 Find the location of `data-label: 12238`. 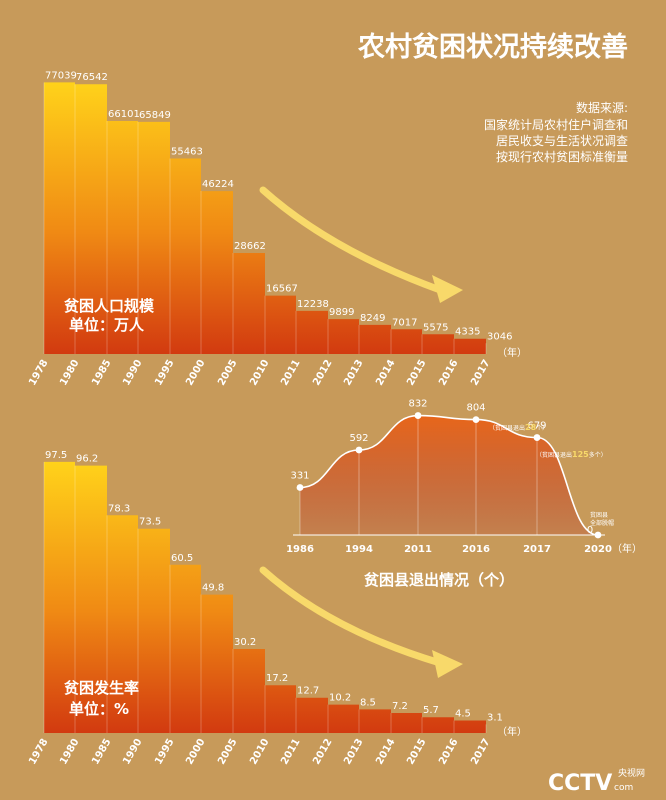

data-label: 12238 is located at coordinates (313, 304).